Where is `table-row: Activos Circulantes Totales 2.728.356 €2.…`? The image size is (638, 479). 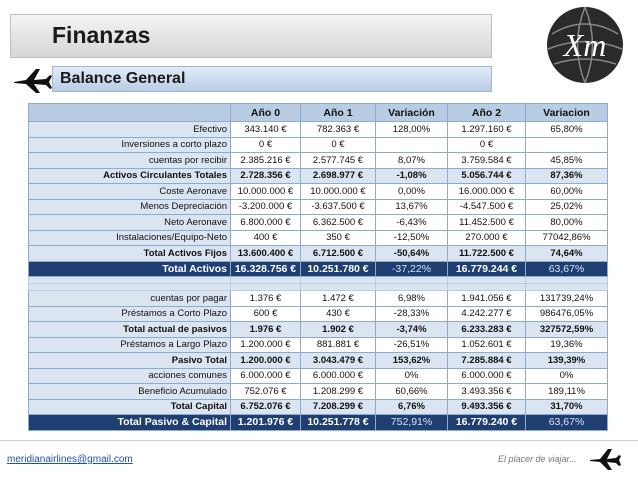 table-row: Activos Circulantes Totales 2.728.356 €2.… is located at coordinates (318, 175).